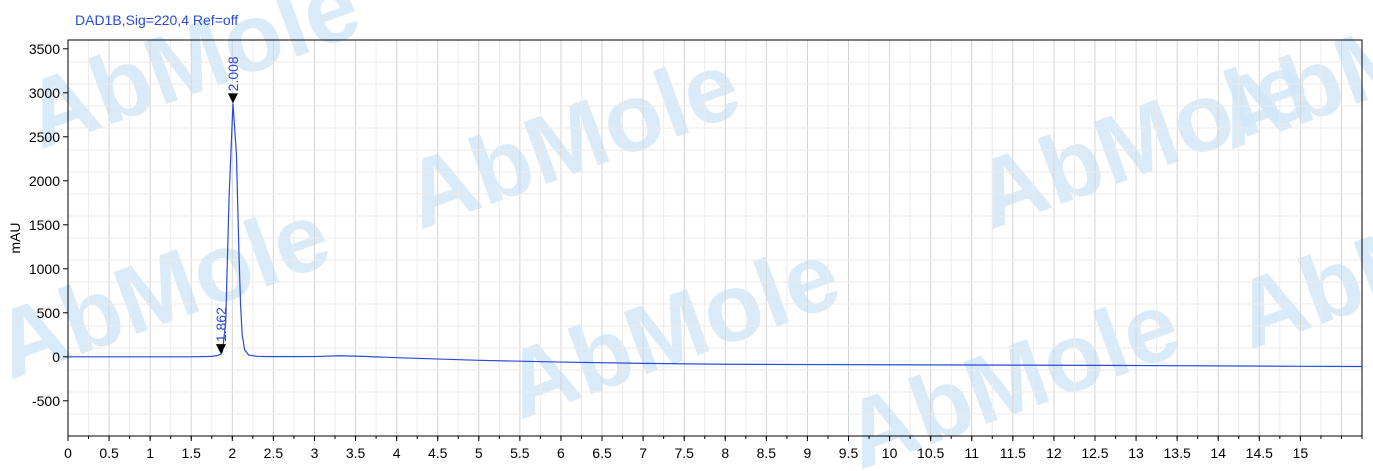 Image resolution: width=1373 pixels, height=471 pixels. I want to click on x-tick-label: 5.5, so click(520, 453).